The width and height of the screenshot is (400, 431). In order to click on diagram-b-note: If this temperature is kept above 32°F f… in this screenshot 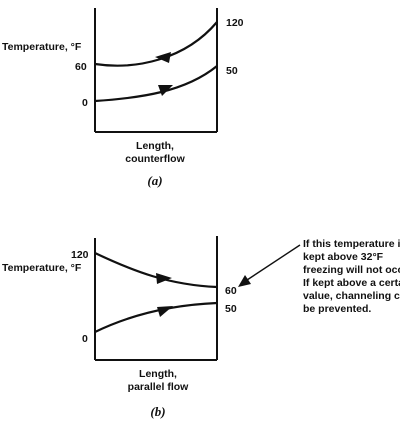, I will do `click(351, 276)`.